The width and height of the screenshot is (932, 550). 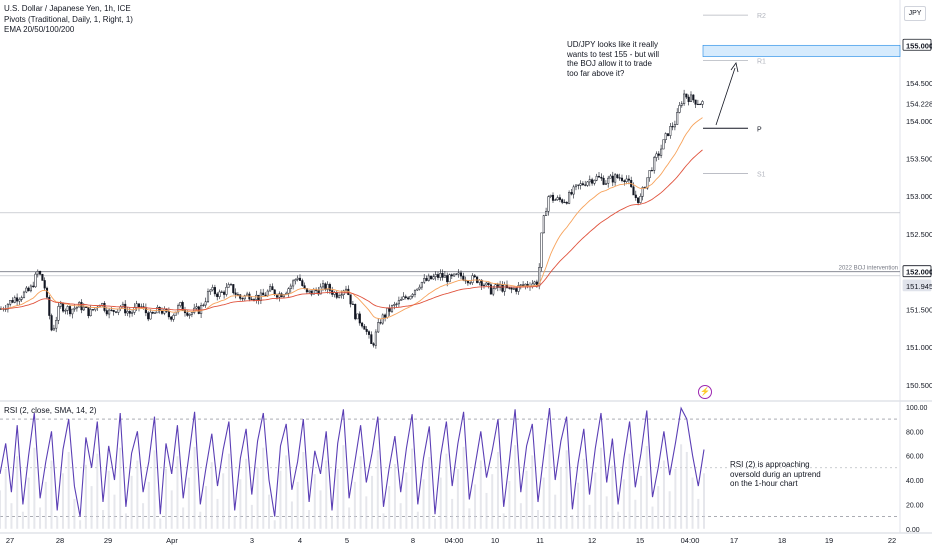 I want to click on legend-pivots: Pivots (Traditional, Daily, 1, Right, 1), so click(x=68, y=19).